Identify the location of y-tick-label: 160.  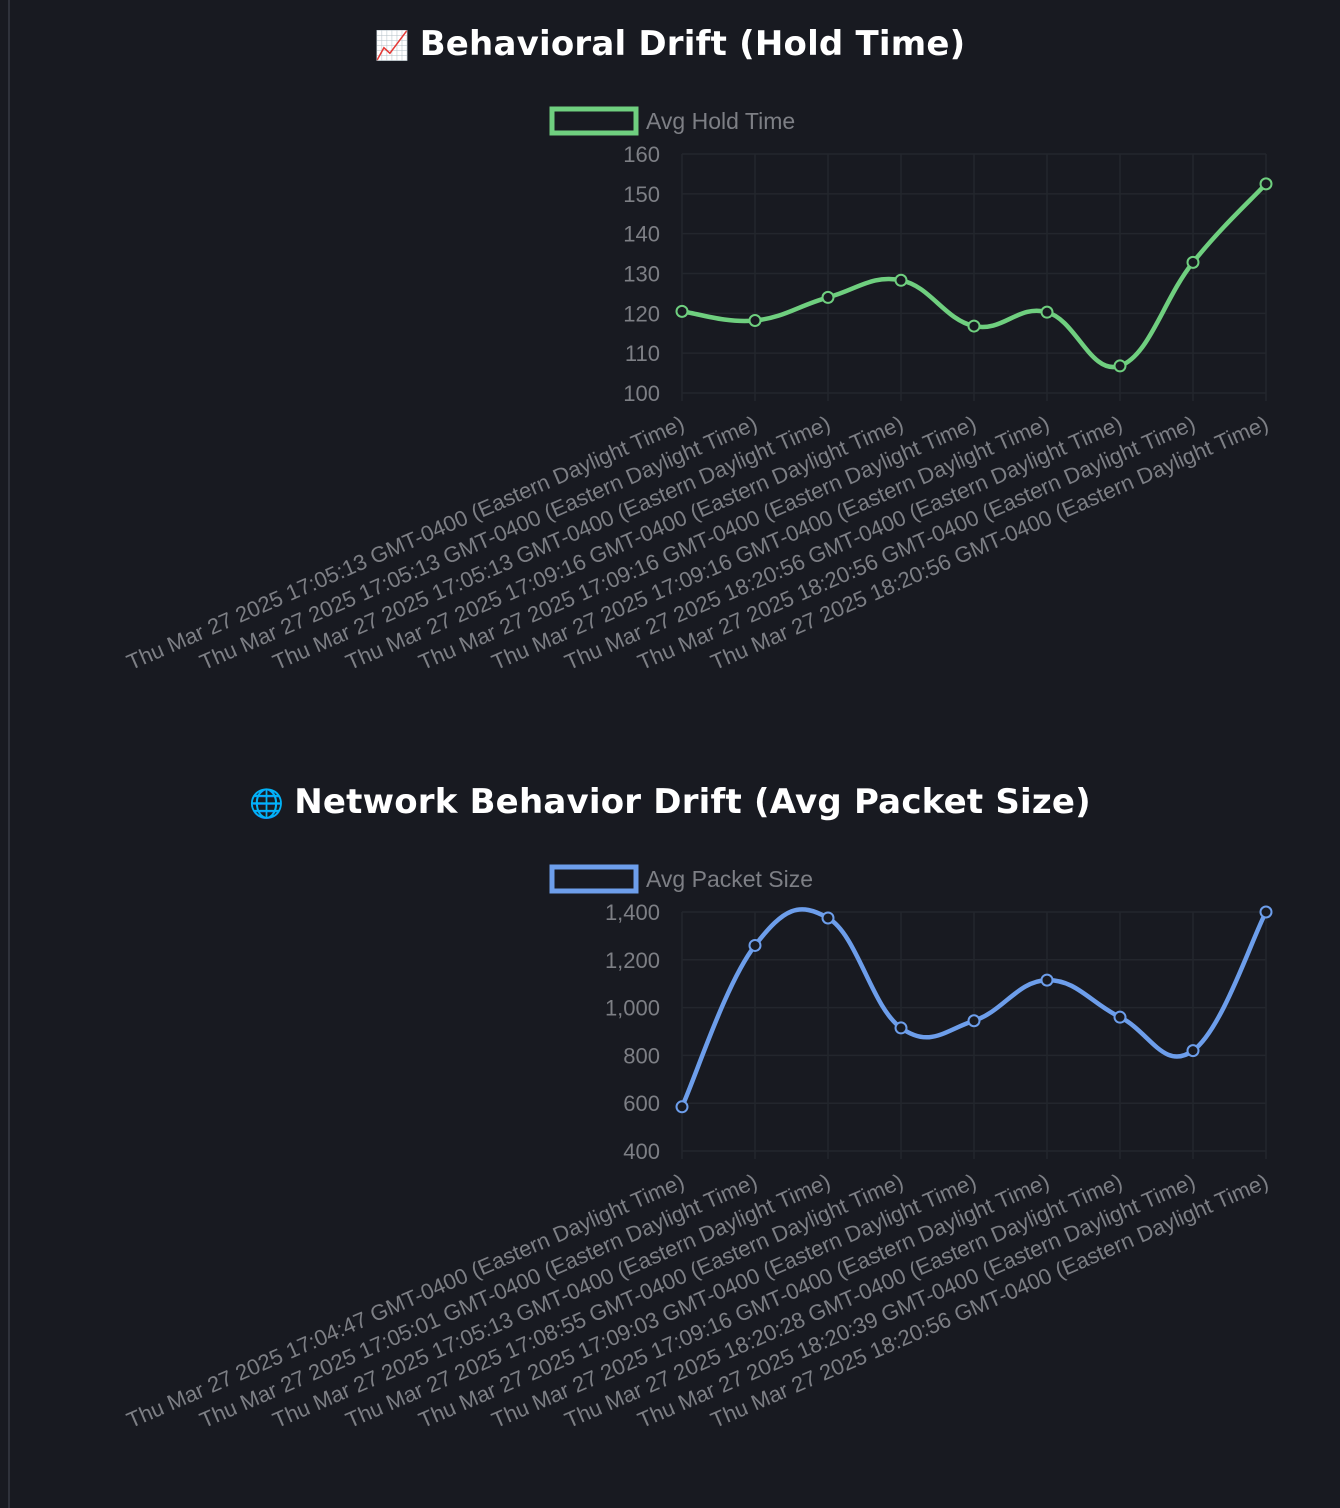
(641, 154).